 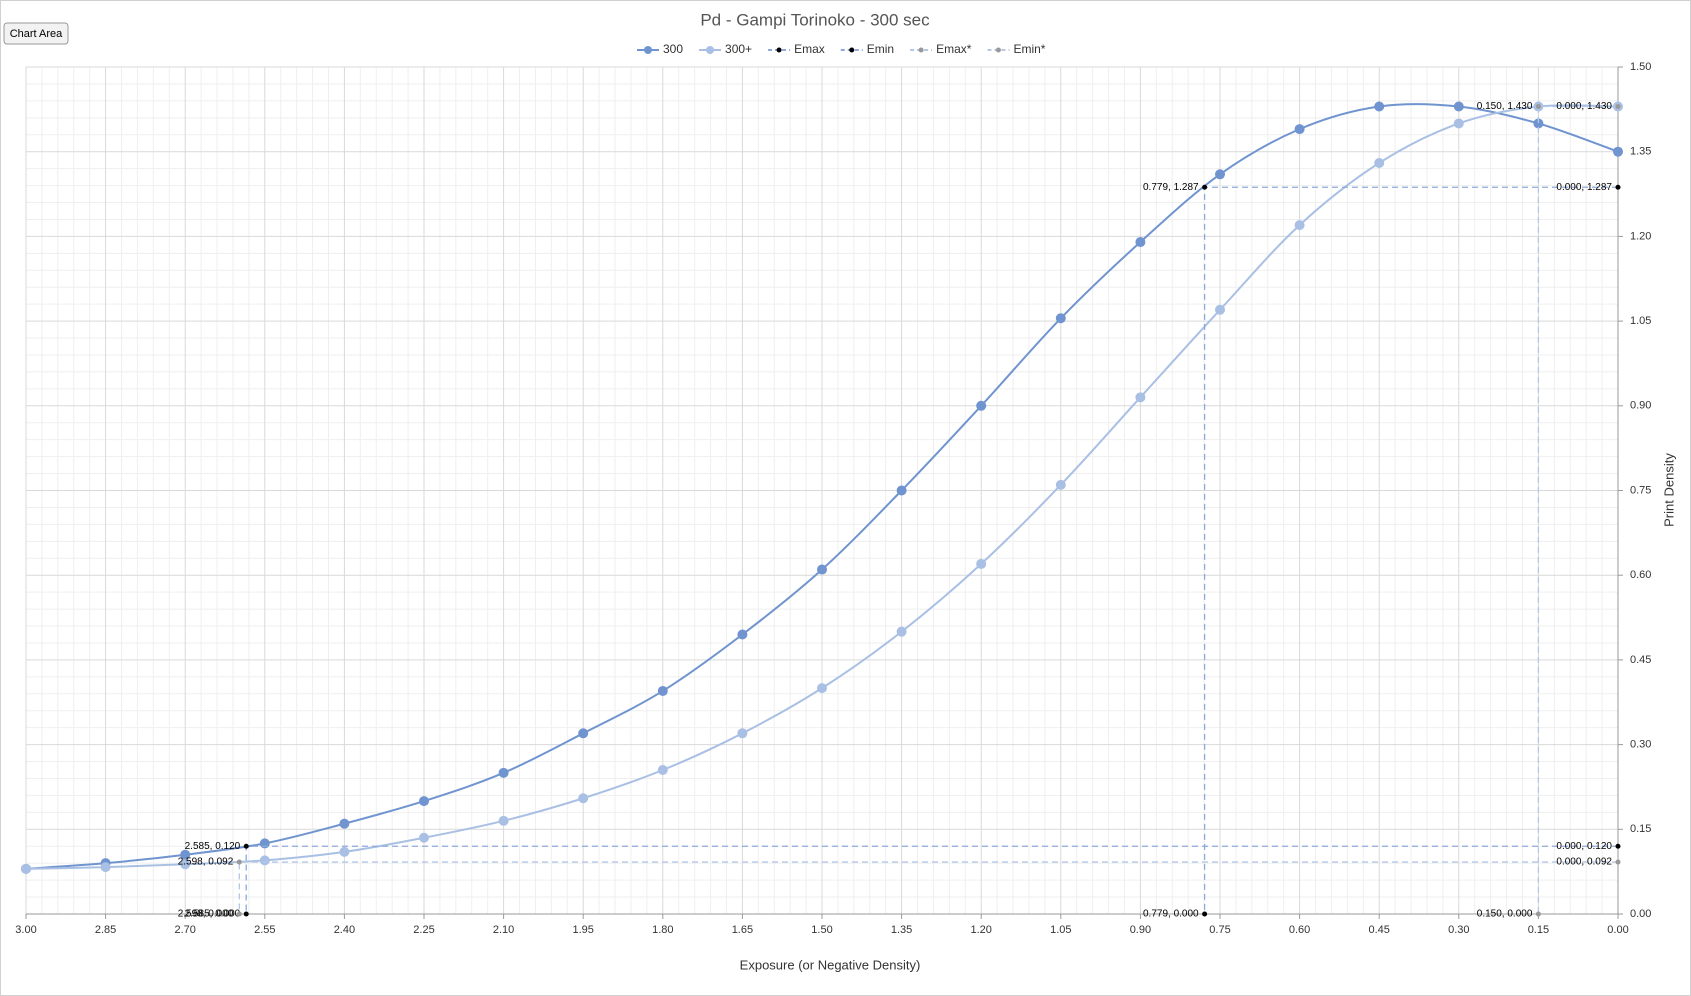 I want to click on data-label: 0.000, 0.092, so click(x=1584, y=862).